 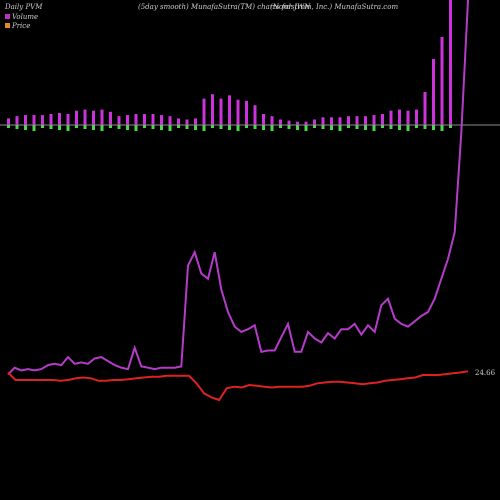 I want to click on legend-price: Price, so click(x=21, y=25).